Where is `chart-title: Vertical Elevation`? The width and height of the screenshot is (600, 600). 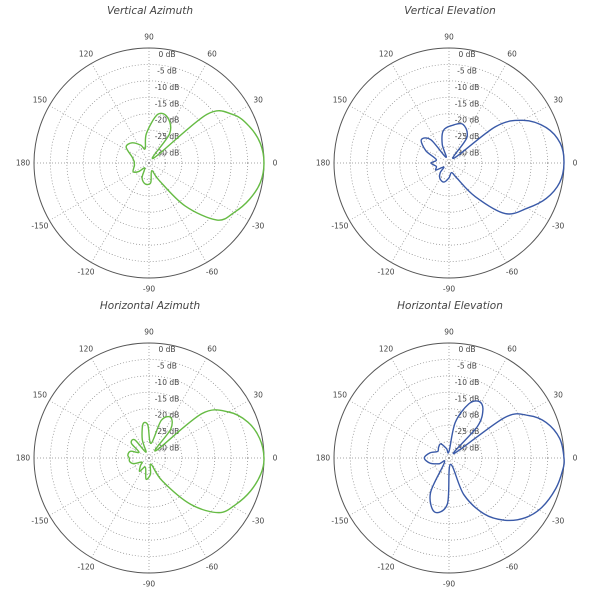
chart-title: Vertical Elevation is located at coordinates (450, 11).